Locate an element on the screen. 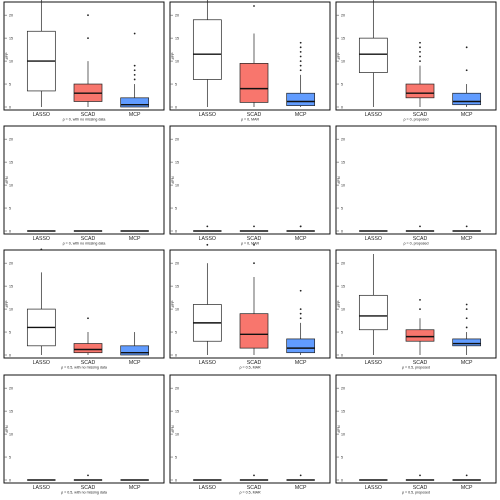 The width and height of the screenshot is (500, 500). chart-panel-9: 0 5 10 15 20 #FP LASSO SCAD MCP ρ = 0.5, proposed is located at coordinates (416, 309).